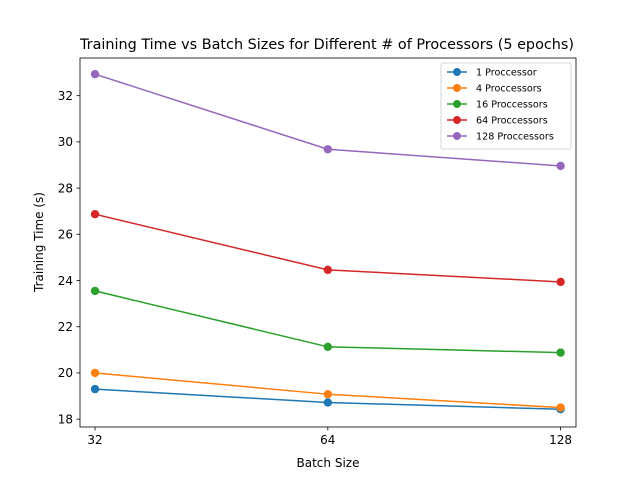  What do you see at coordinates (65, 142) in the screenshot?
I see `y-tick-label: 30` at bounding box center [65, 142].